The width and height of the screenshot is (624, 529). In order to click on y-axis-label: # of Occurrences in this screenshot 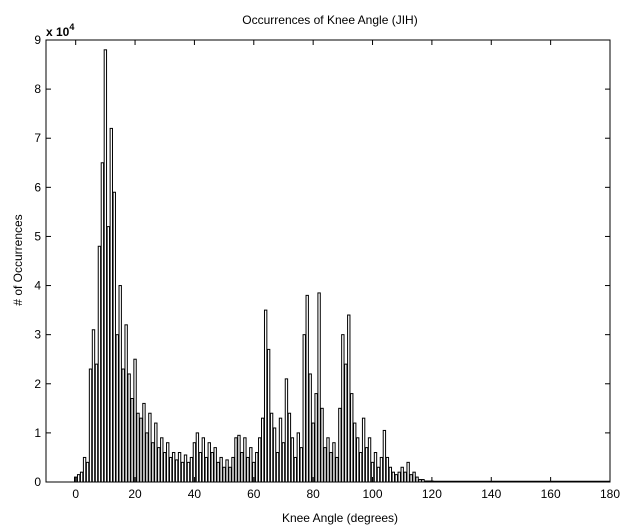, I will do `click(18, 259)`.